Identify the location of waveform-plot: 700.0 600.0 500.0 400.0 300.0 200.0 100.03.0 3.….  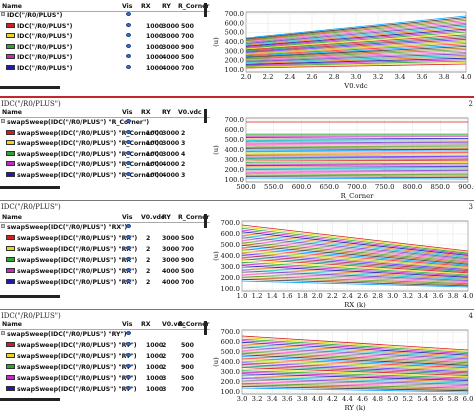
(343, 367).